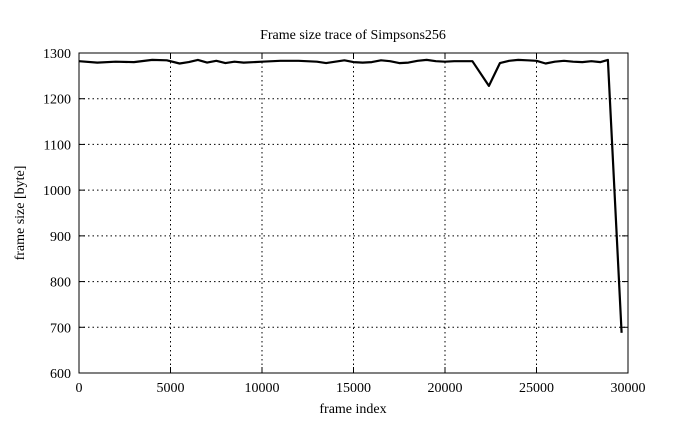 Image resolution: width=695 pixels, height=431 pixels. I want to click on x-tick-label: 30000, so click(628, 388).